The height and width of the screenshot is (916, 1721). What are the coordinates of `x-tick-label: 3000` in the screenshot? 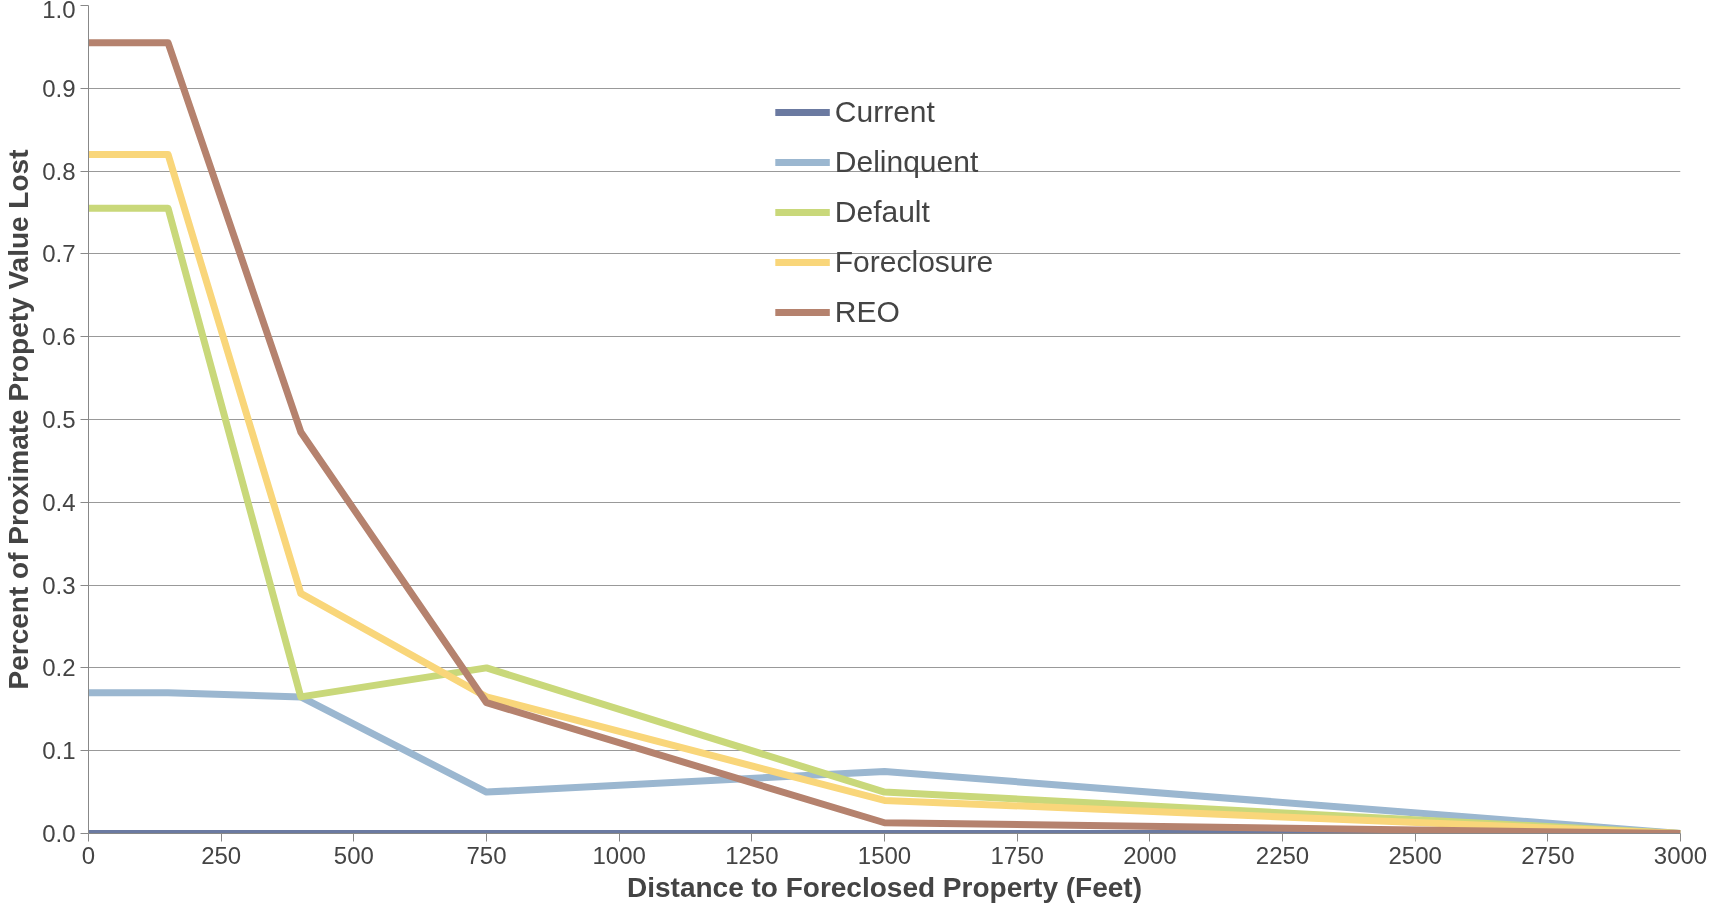 It's located at (1680, 855).